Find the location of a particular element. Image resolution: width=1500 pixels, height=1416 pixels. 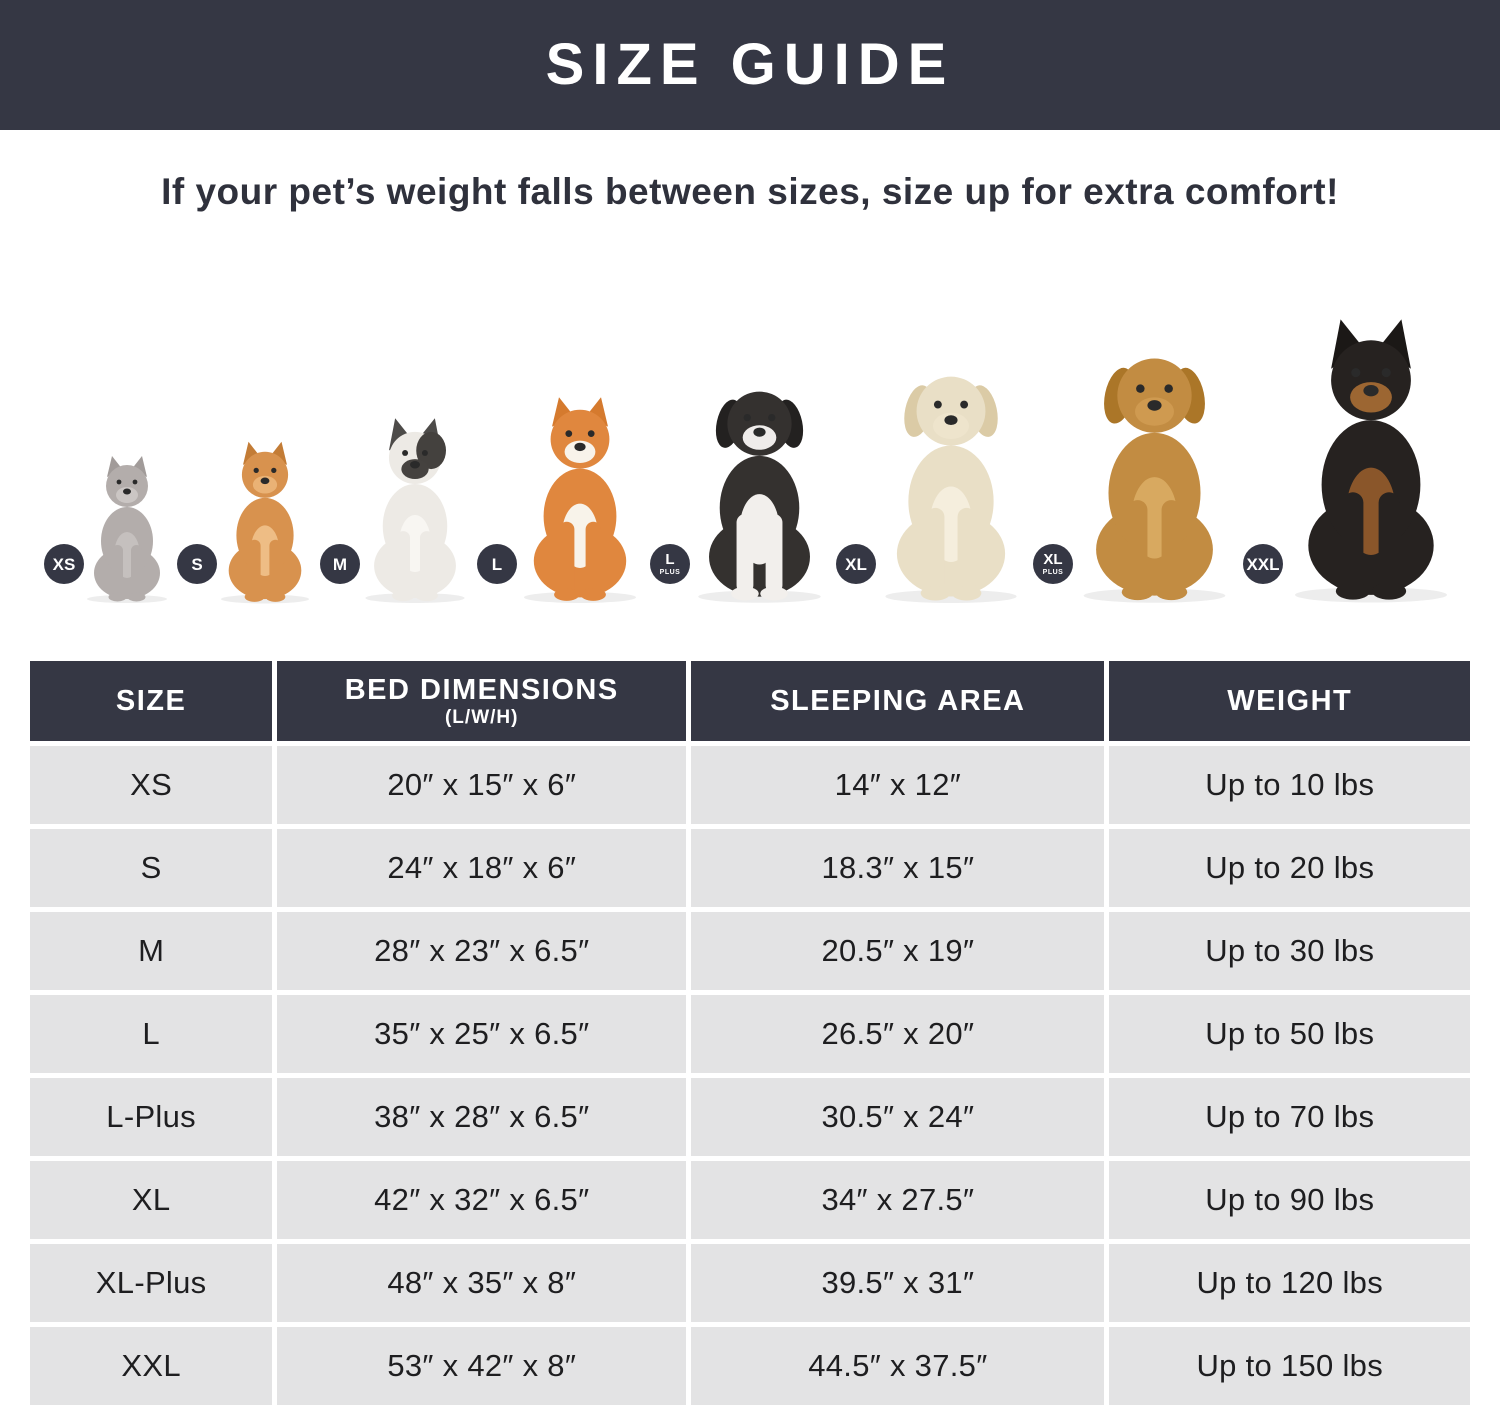

cell-sleeping-area: 30.5″ x 24″ is located at coordinates (898, 1117).